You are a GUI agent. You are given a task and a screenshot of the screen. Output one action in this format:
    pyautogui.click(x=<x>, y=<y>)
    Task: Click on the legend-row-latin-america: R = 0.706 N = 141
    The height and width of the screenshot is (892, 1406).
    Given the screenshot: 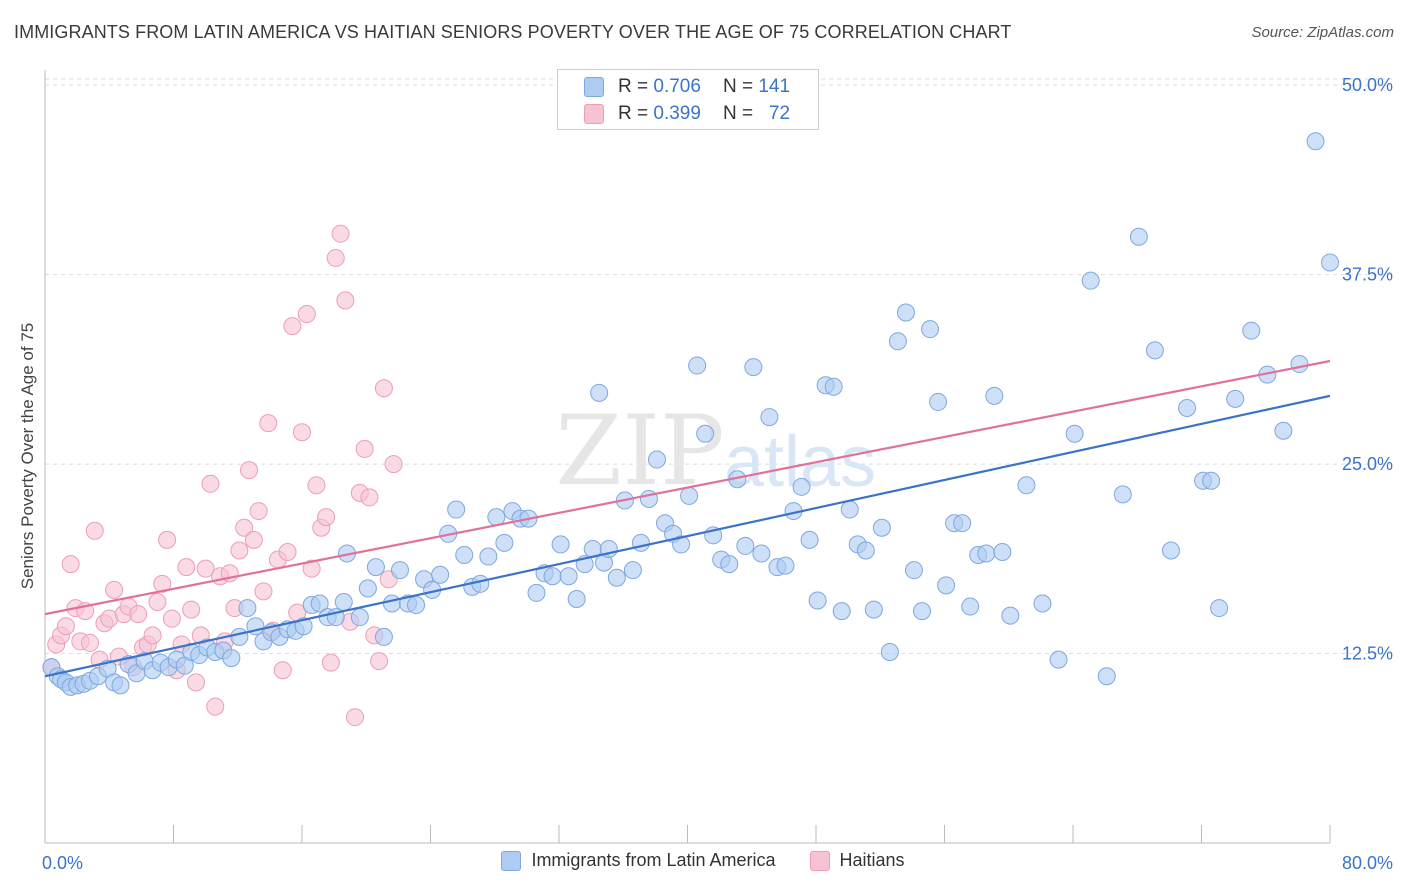 What is the action you would take?
    pyautogui.click(x=687, y=87)
    